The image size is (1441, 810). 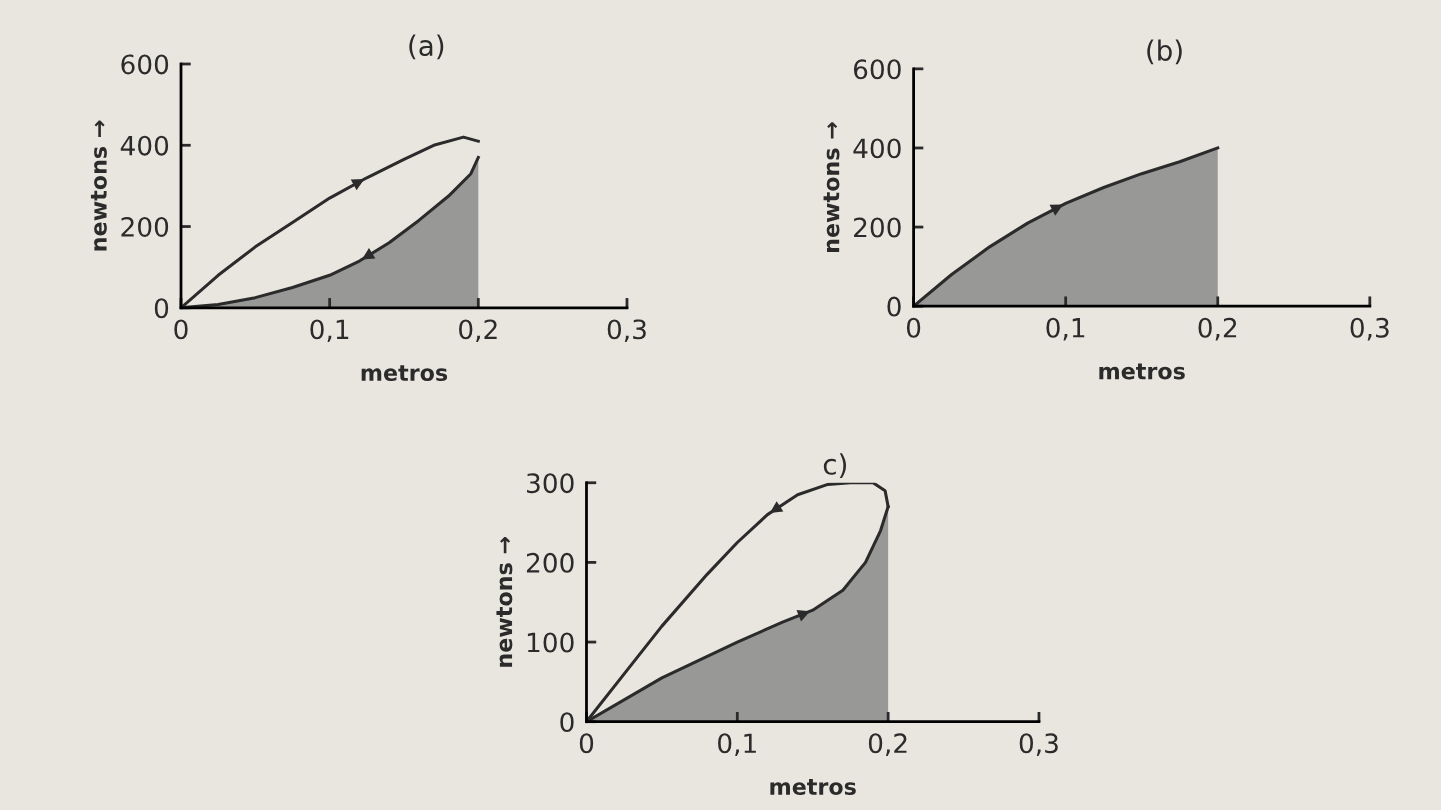 What do you see at coordinates (550, 483) in the screenshot?
I see `y-tick-label: 300` at bounding box center [550, 483].